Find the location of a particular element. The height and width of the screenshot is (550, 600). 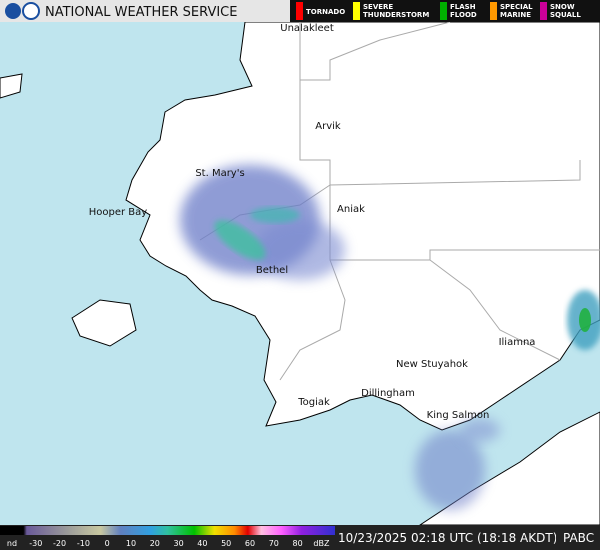

station-id: PABC is located at coordinates (578, 538).